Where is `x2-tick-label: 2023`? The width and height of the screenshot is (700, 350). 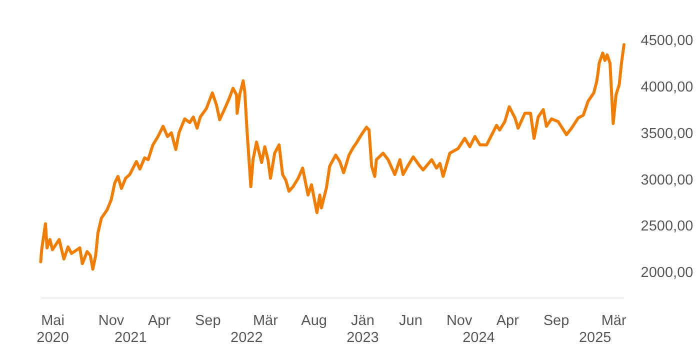 x2-tick-label: 2023 is located at coordinates (362, 338).